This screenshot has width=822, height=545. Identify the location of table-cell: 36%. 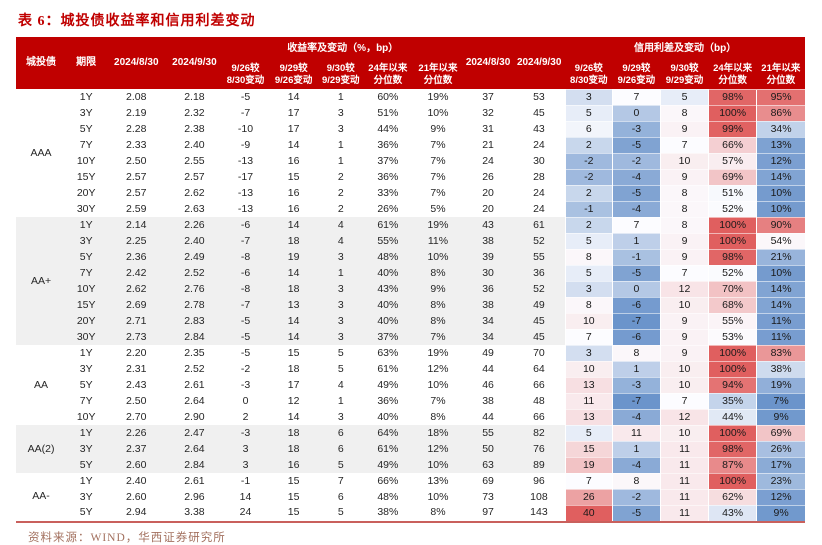
(388, 400).